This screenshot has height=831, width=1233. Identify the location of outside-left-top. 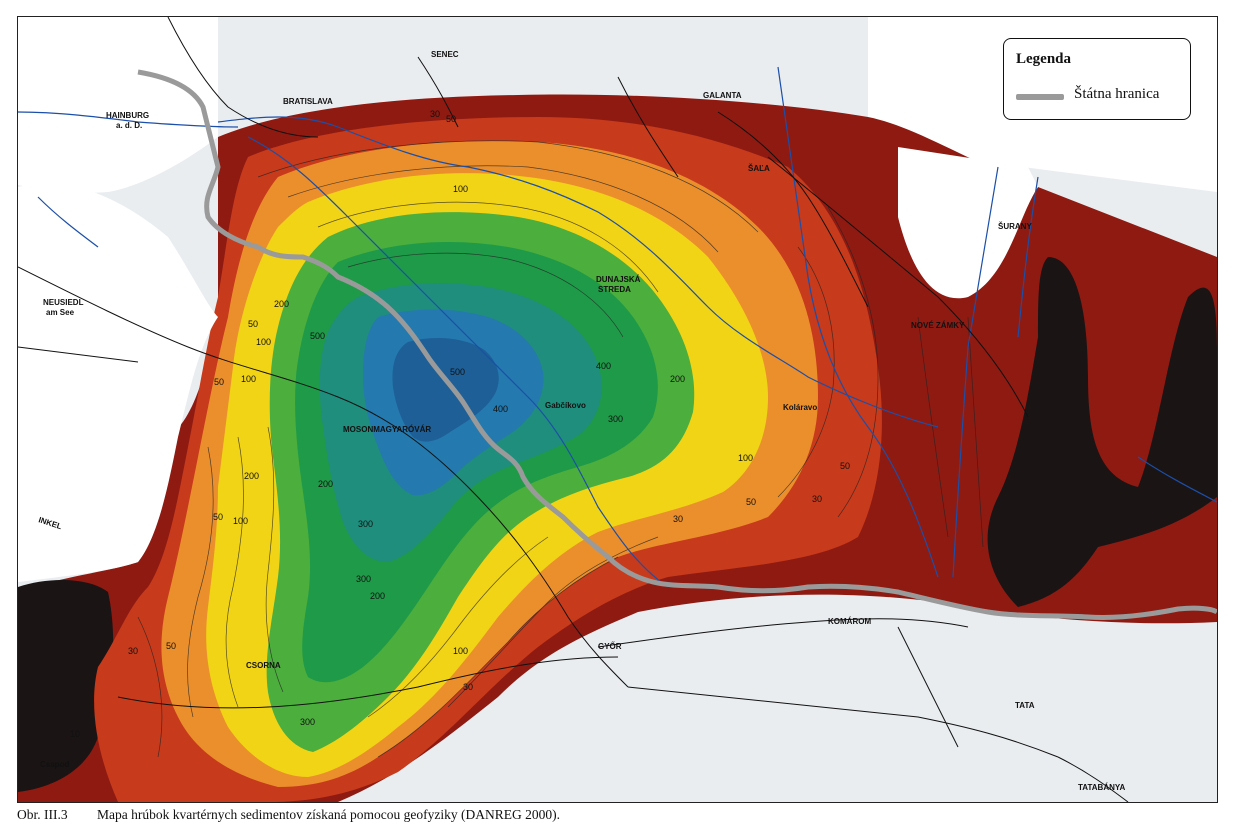
(118, 105).